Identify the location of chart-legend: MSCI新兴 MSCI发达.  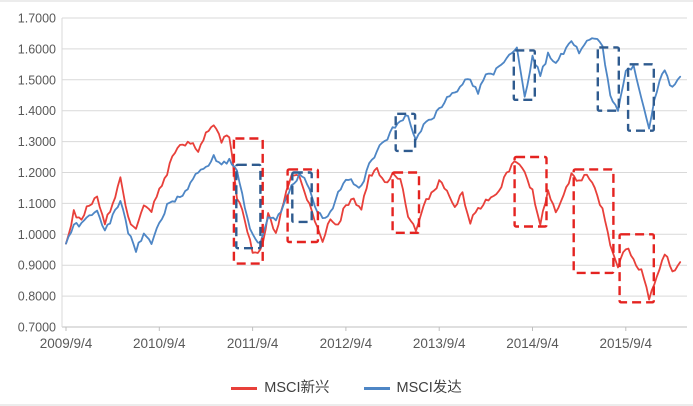
(346, 388).